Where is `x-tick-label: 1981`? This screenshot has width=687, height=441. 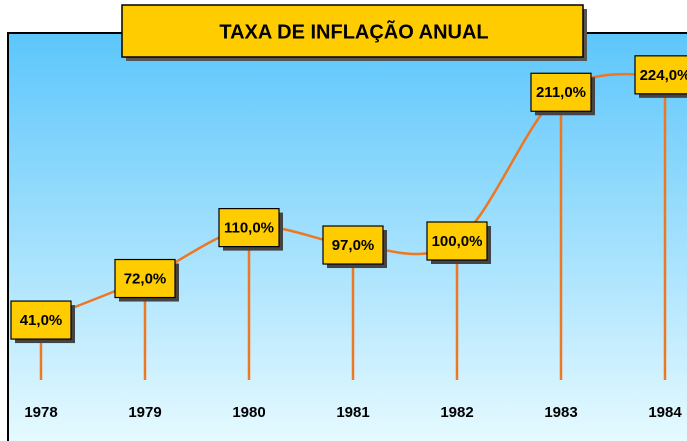 x-tick-label: 1981 is located at coordinates (352, 412).